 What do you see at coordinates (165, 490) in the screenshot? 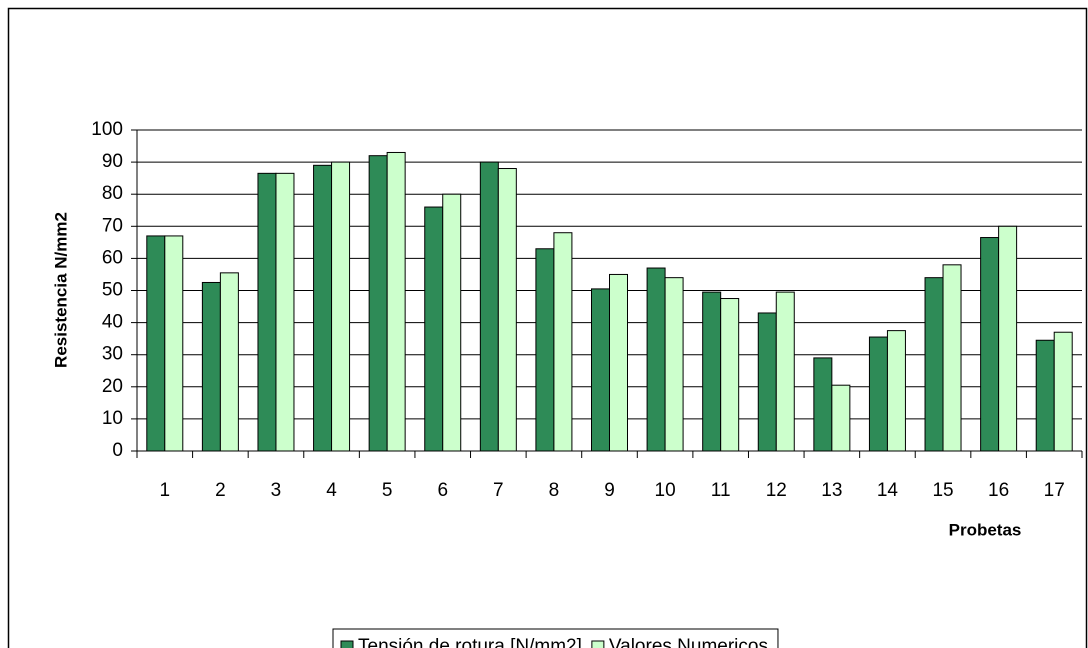
I see `x-tick-label: 1` at bounding box center [165, 490].